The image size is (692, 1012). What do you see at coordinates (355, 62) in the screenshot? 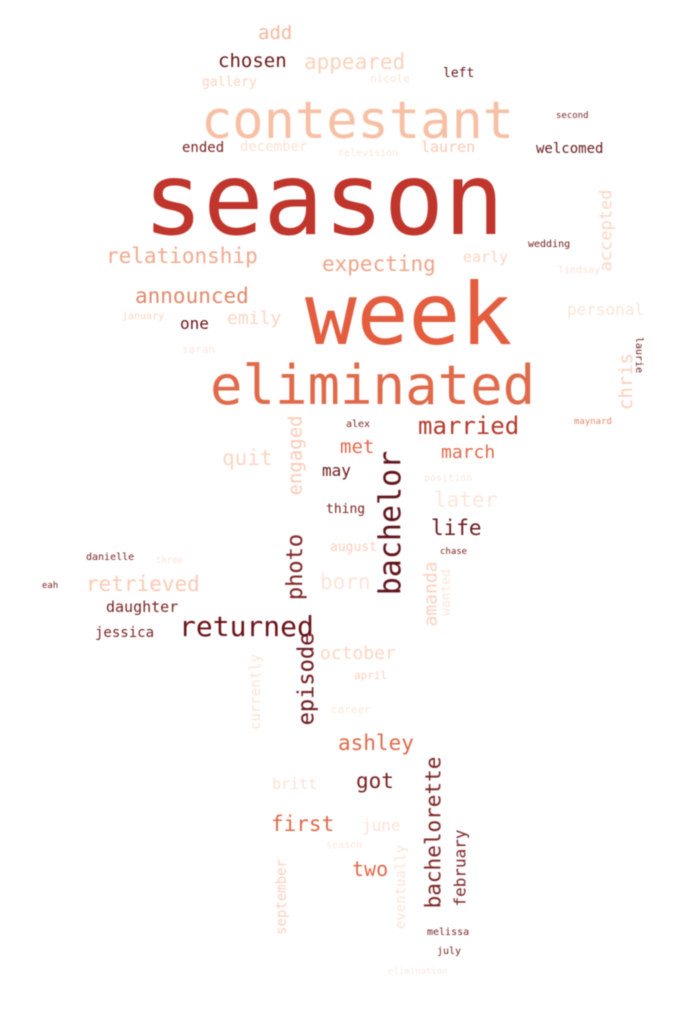
I see `word-appeared: appeared` at bounding box center [355, 62].